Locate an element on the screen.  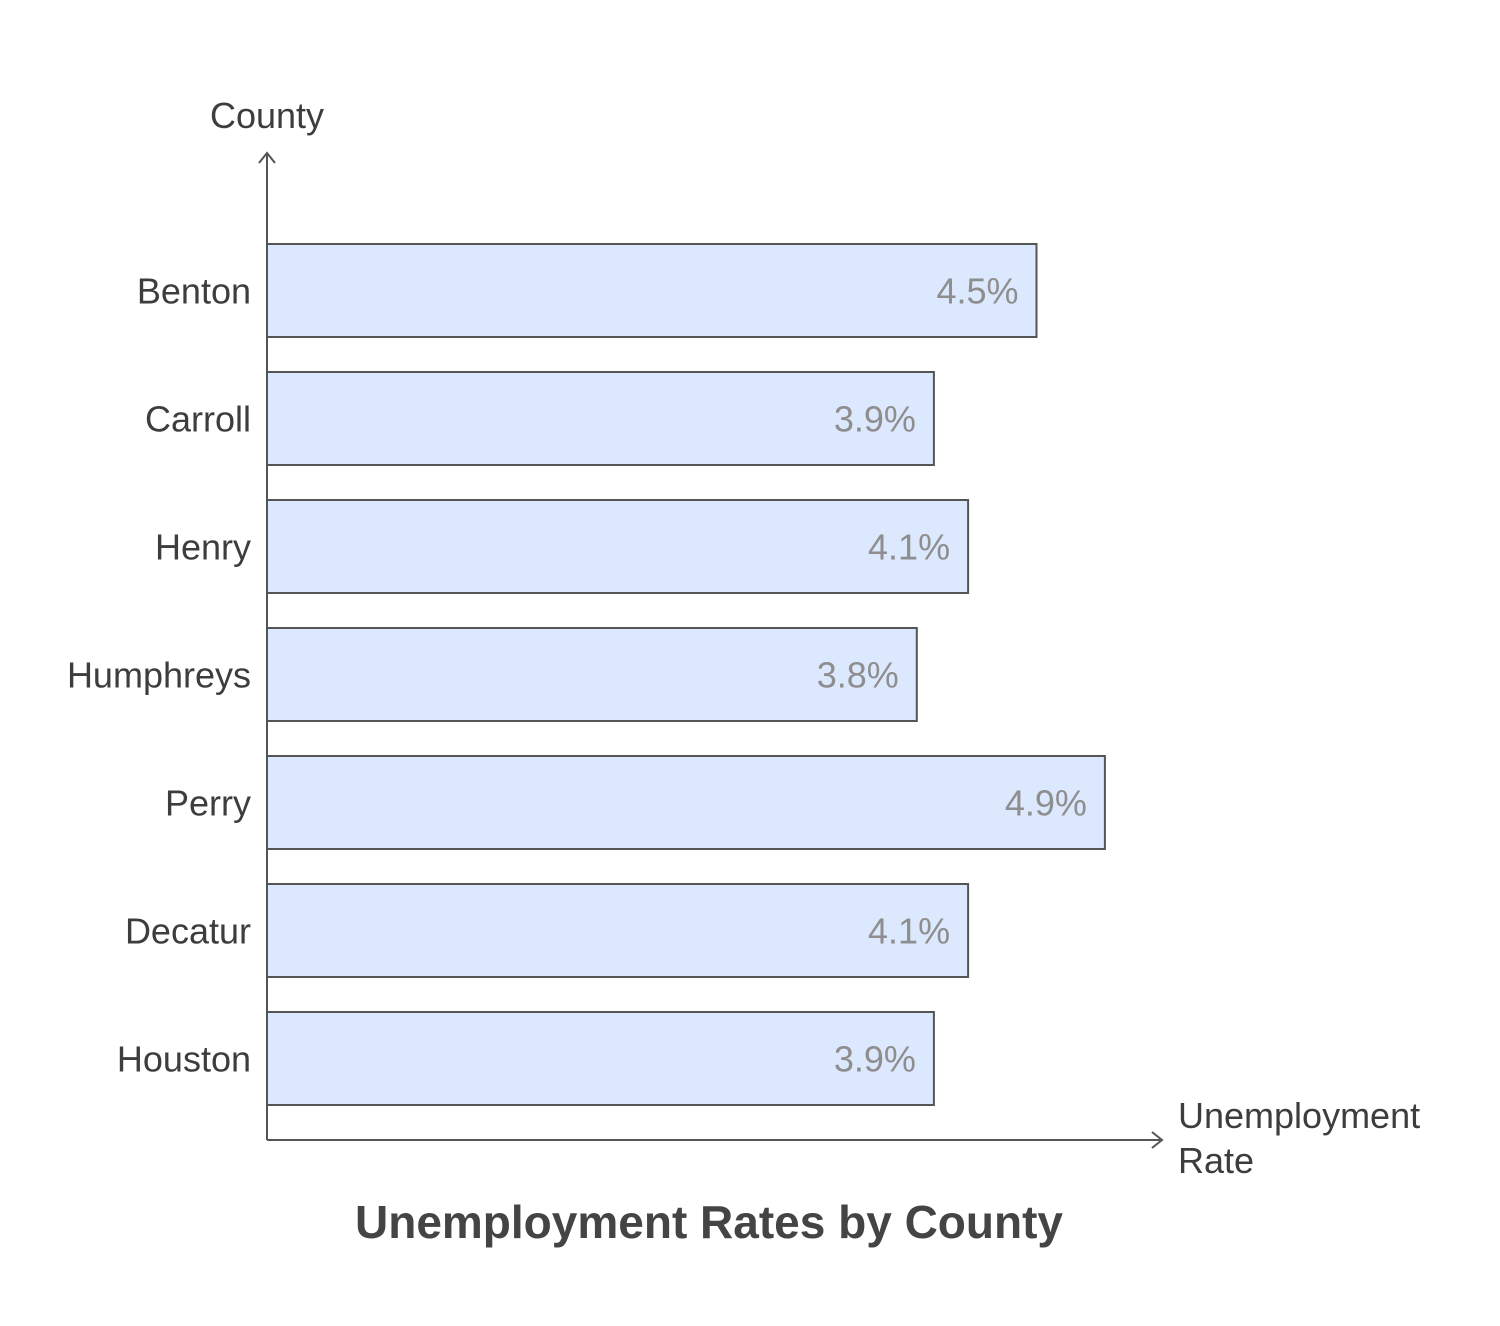
category-label-houston: Houston is located at coordinates (184, 1059).